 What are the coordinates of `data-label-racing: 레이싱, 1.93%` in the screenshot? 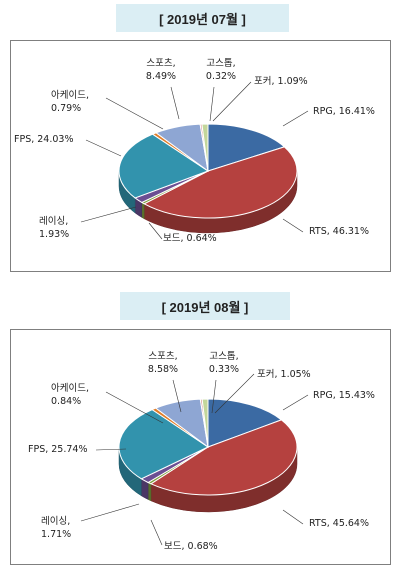 It's located at (54, 228).